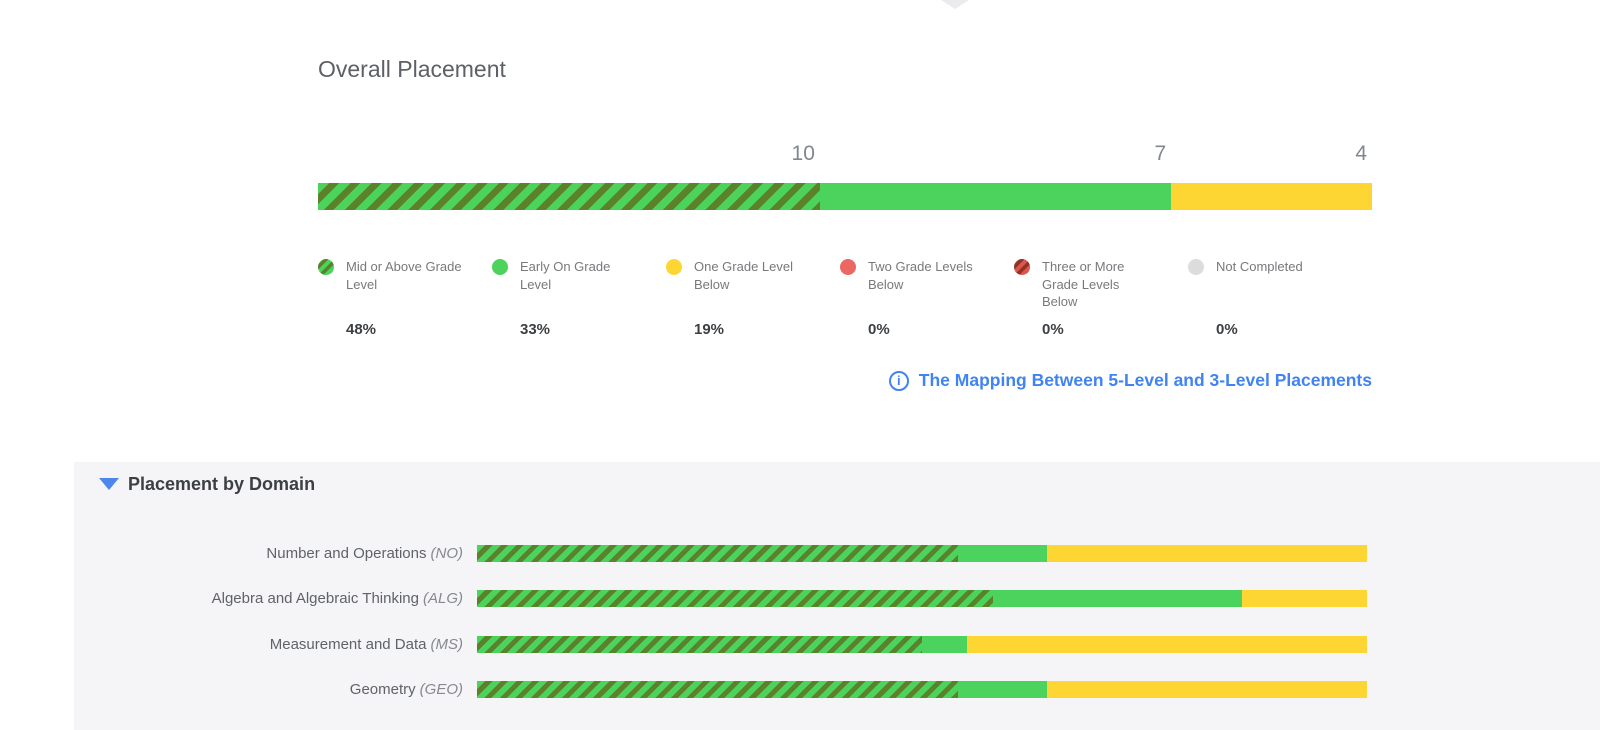 The image size is (1600, 730). I want to click on domain-row-number-operations: Number and Operations (NO), so click(837, 553).